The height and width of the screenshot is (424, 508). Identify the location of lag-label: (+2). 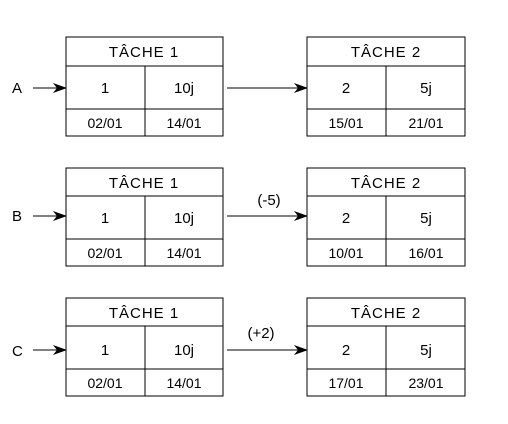
(260, 333).